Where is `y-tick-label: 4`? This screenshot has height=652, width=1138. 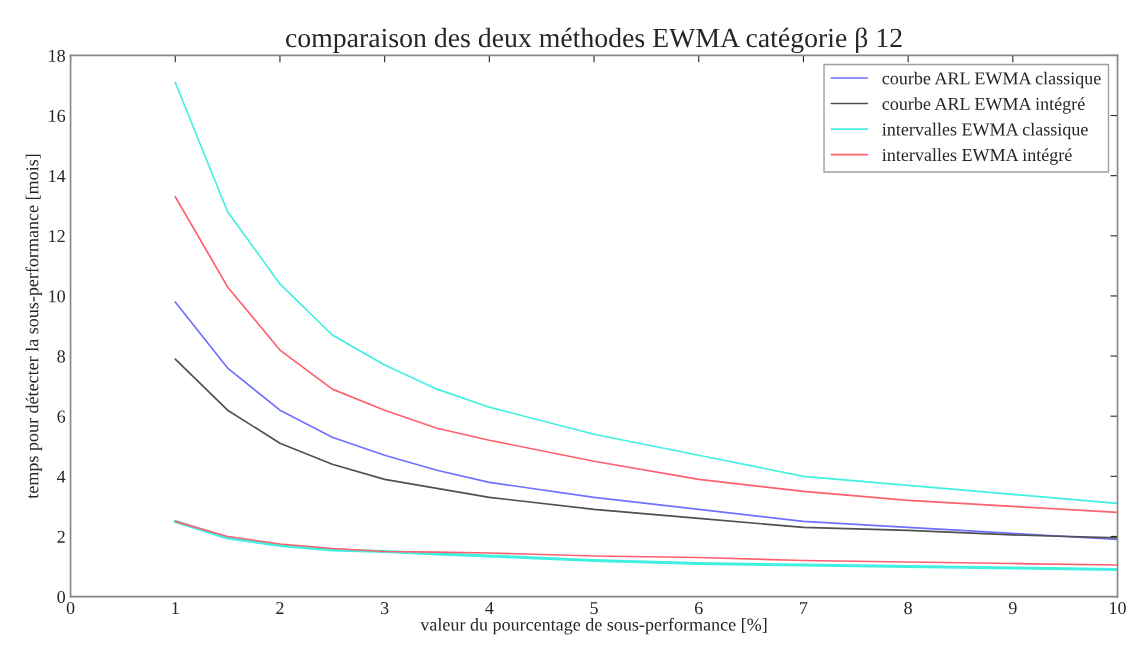 y-tick-label: 4 is located at coordinates (61, 476).